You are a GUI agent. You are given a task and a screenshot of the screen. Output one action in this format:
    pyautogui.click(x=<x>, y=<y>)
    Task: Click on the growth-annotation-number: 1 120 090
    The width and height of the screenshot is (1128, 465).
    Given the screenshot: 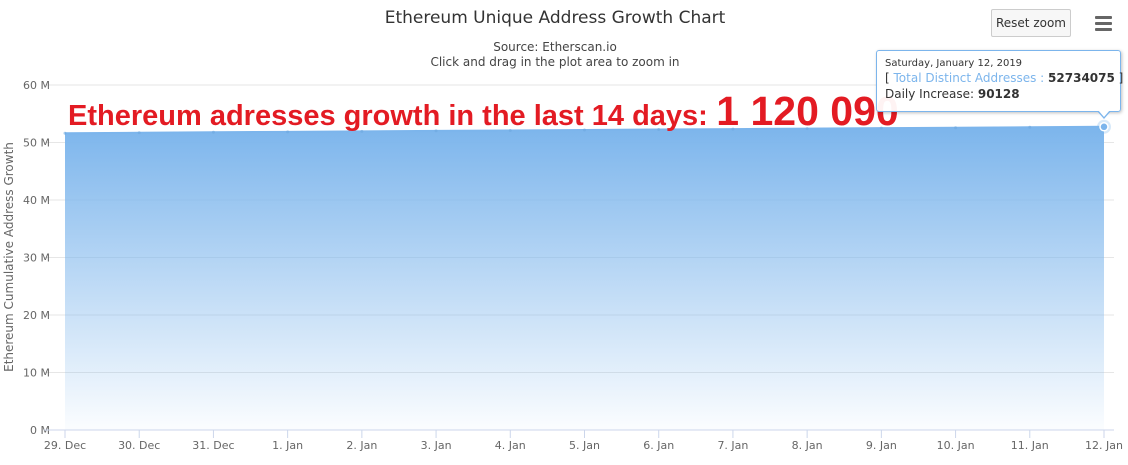 What is the action you would take?
    pyautogui.click(x=807, y=111)
    